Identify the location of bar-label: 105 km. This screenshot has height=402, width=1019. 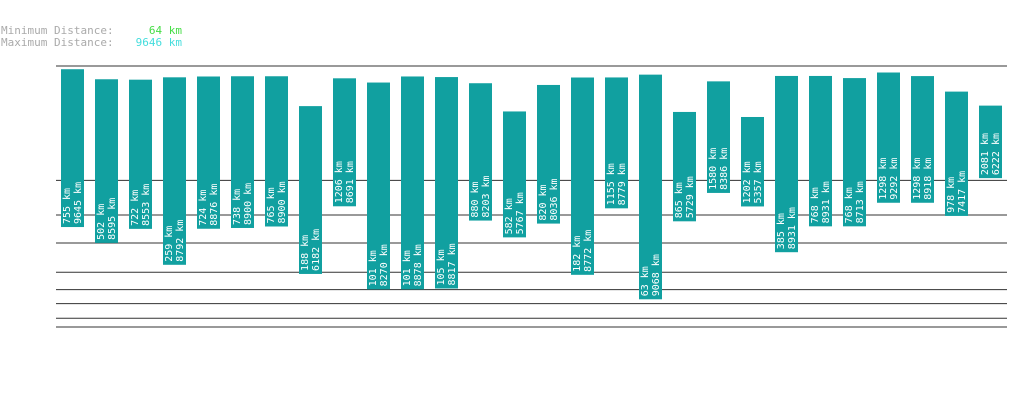
(441, 267).